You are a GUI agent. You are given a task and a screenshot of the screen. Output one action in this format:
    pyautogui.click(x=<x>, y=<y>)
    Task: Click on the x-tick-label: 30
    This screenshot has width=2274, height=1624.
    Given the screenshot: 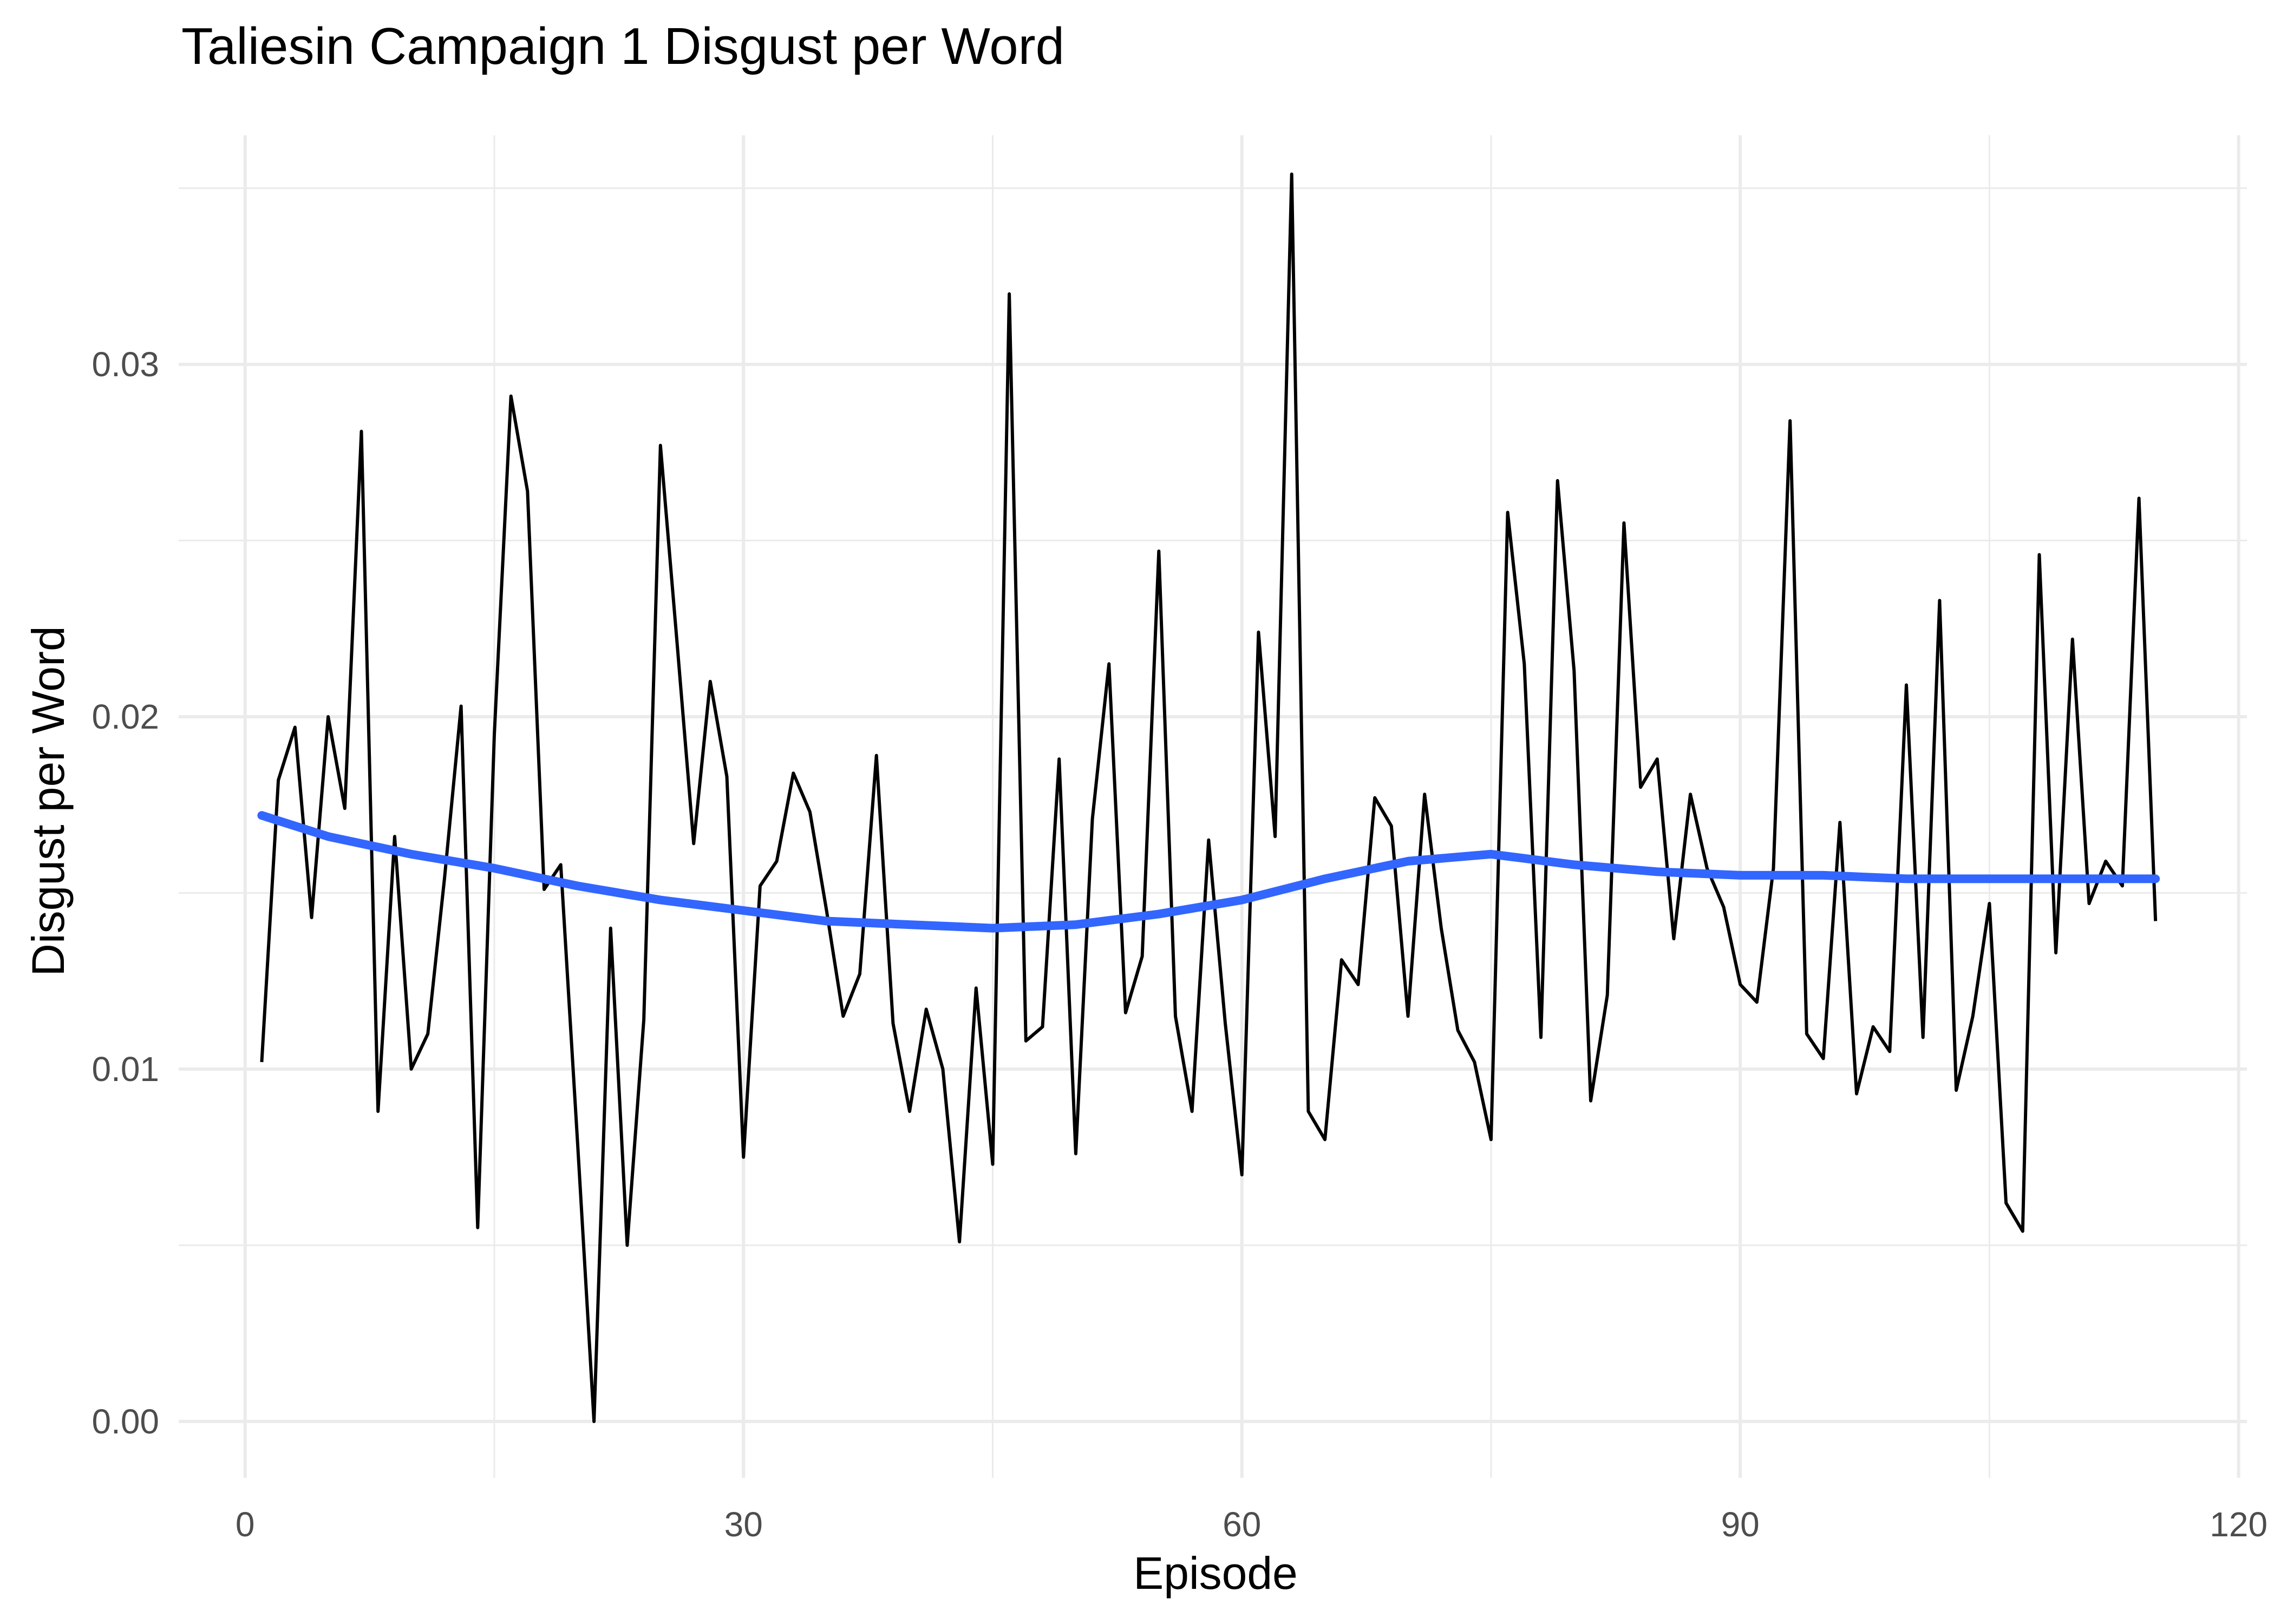 What is the action you would take?
    pyautogui.click(x=744, y=1525)
    